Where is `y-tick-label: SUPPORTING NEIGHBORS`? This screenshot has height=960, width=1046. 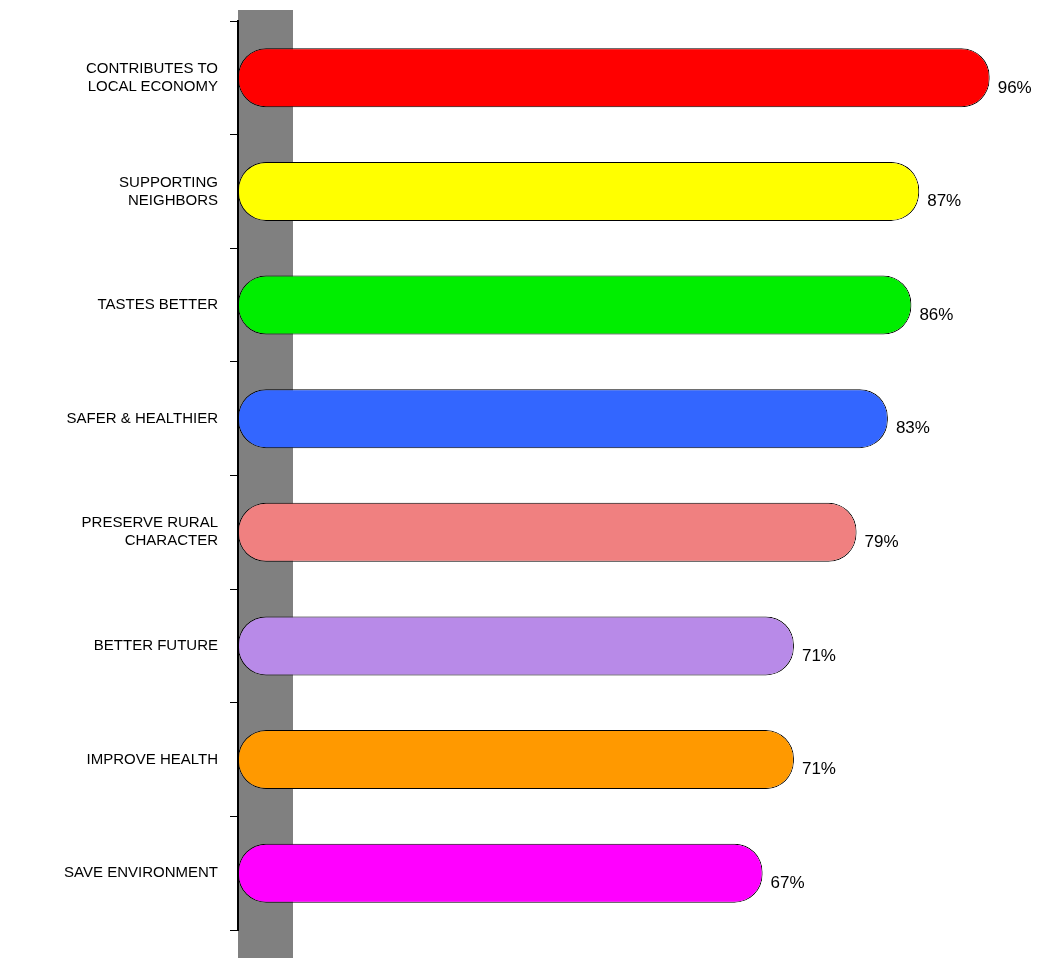 y-tick-label: SUPPORTING NEIGHBORS is located at coordinates (168, 190).